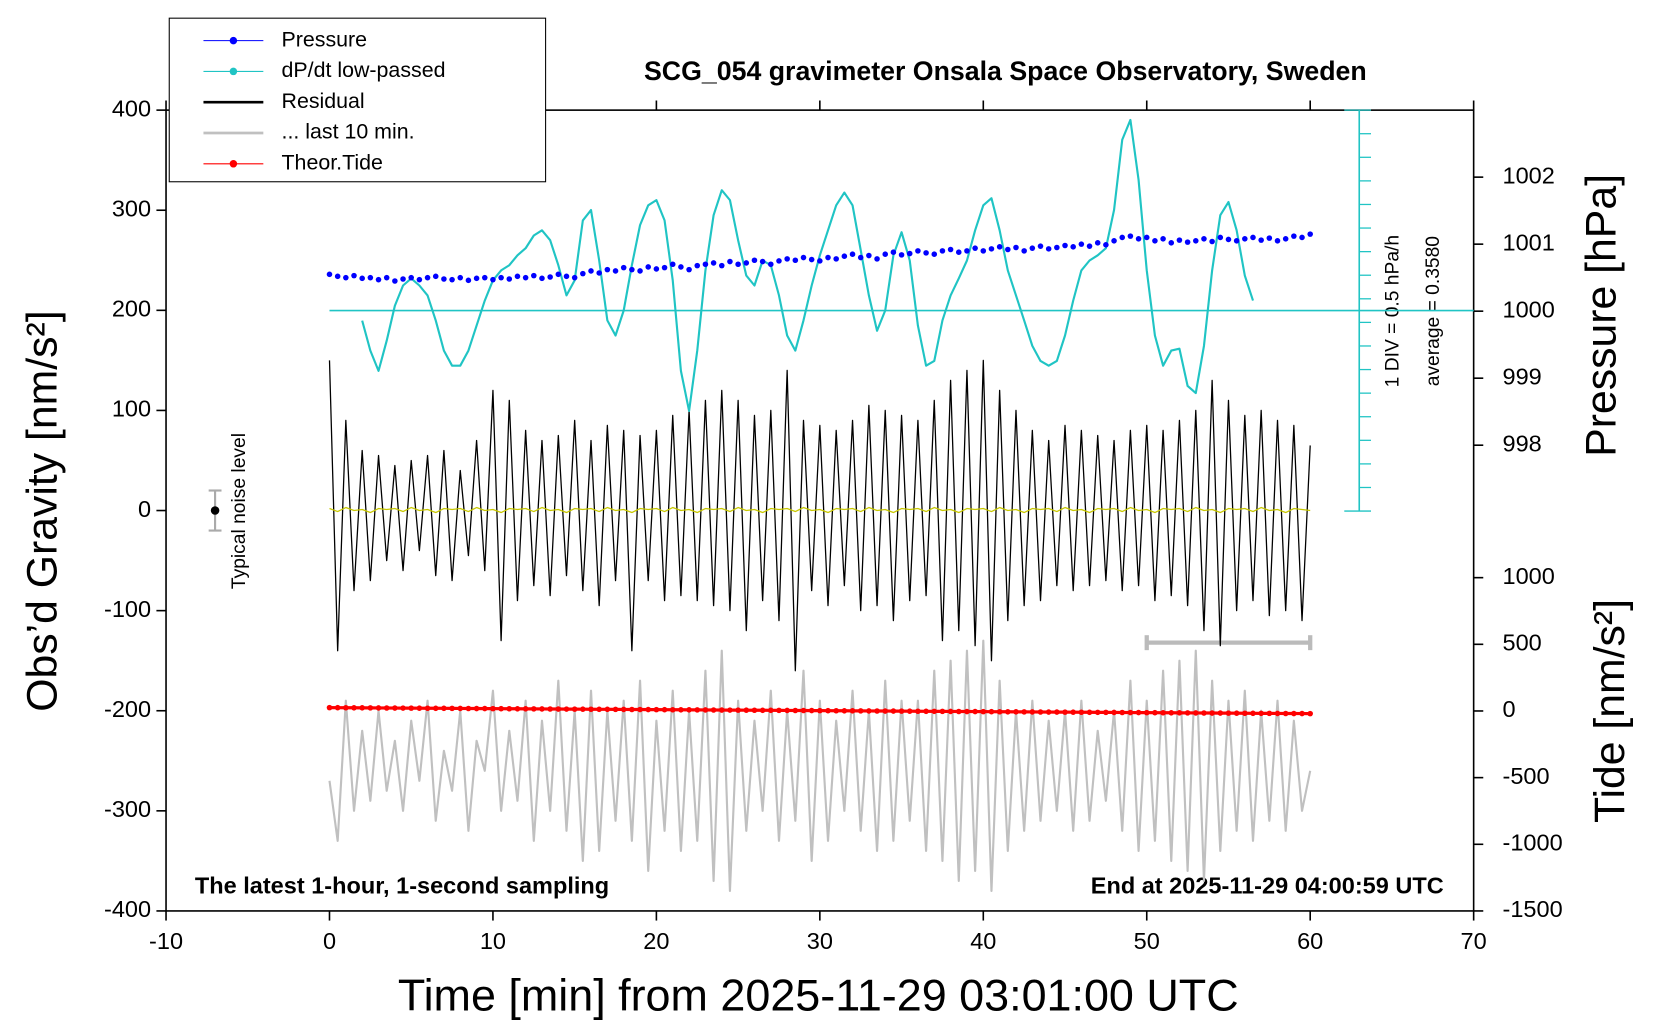 Image resolution: width=1660 pixels, height=1020 pixels. I want to click on annotation: The latest 1-hour, 1-second sampling, so click(402, 886).